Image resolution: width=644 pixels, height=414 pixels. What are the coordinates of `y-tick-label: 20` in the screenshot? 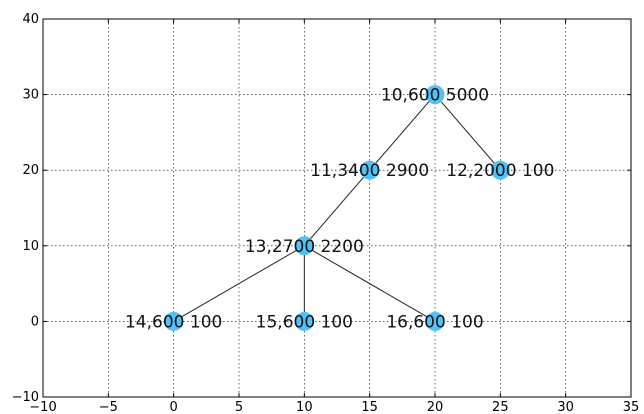 It's located at (30, 170).